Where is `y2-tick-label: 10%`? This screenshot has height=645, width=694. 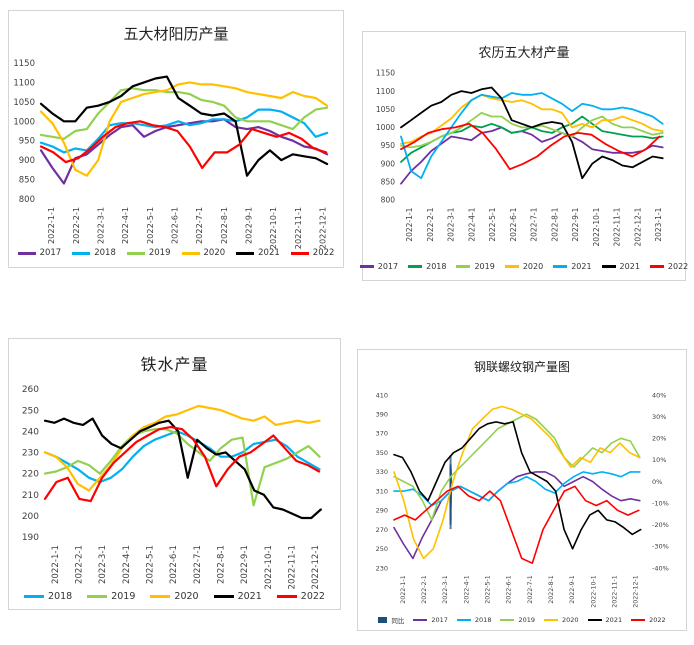 y2-tick-label: 10% is located at coordinates (659, 460).